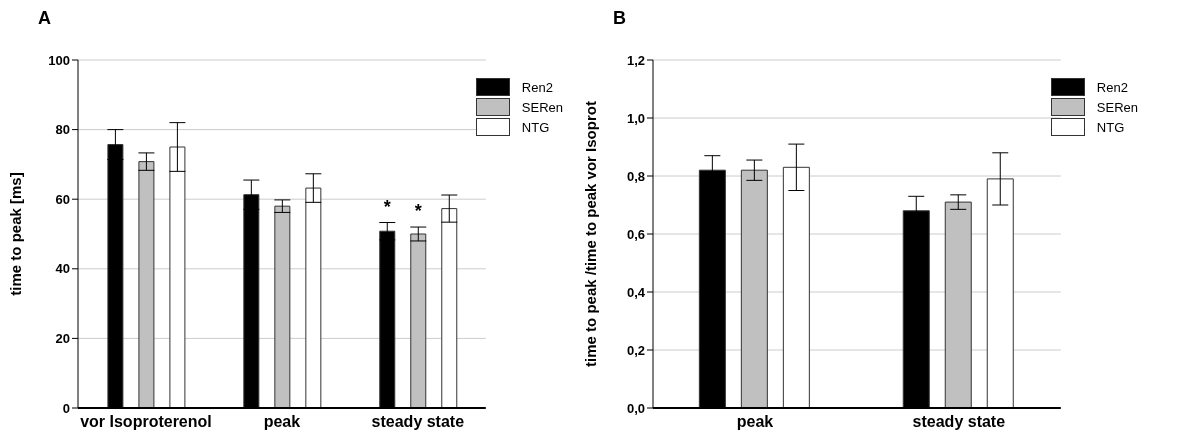  What do you see at coordinates (591, 234) in the screenshot?
I see `y-axis-title: time to peak /time to peak vor Isoprot` at bounding box center [591, 234].